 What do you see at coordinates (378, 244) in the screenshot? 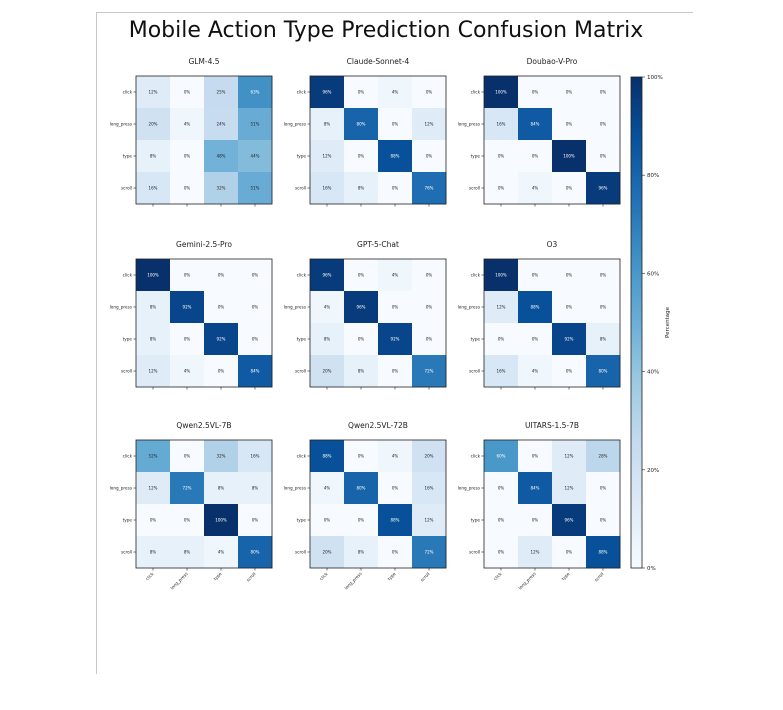
I see `panel-title: GPT-5-Chat` at bounding box center [378, 244].